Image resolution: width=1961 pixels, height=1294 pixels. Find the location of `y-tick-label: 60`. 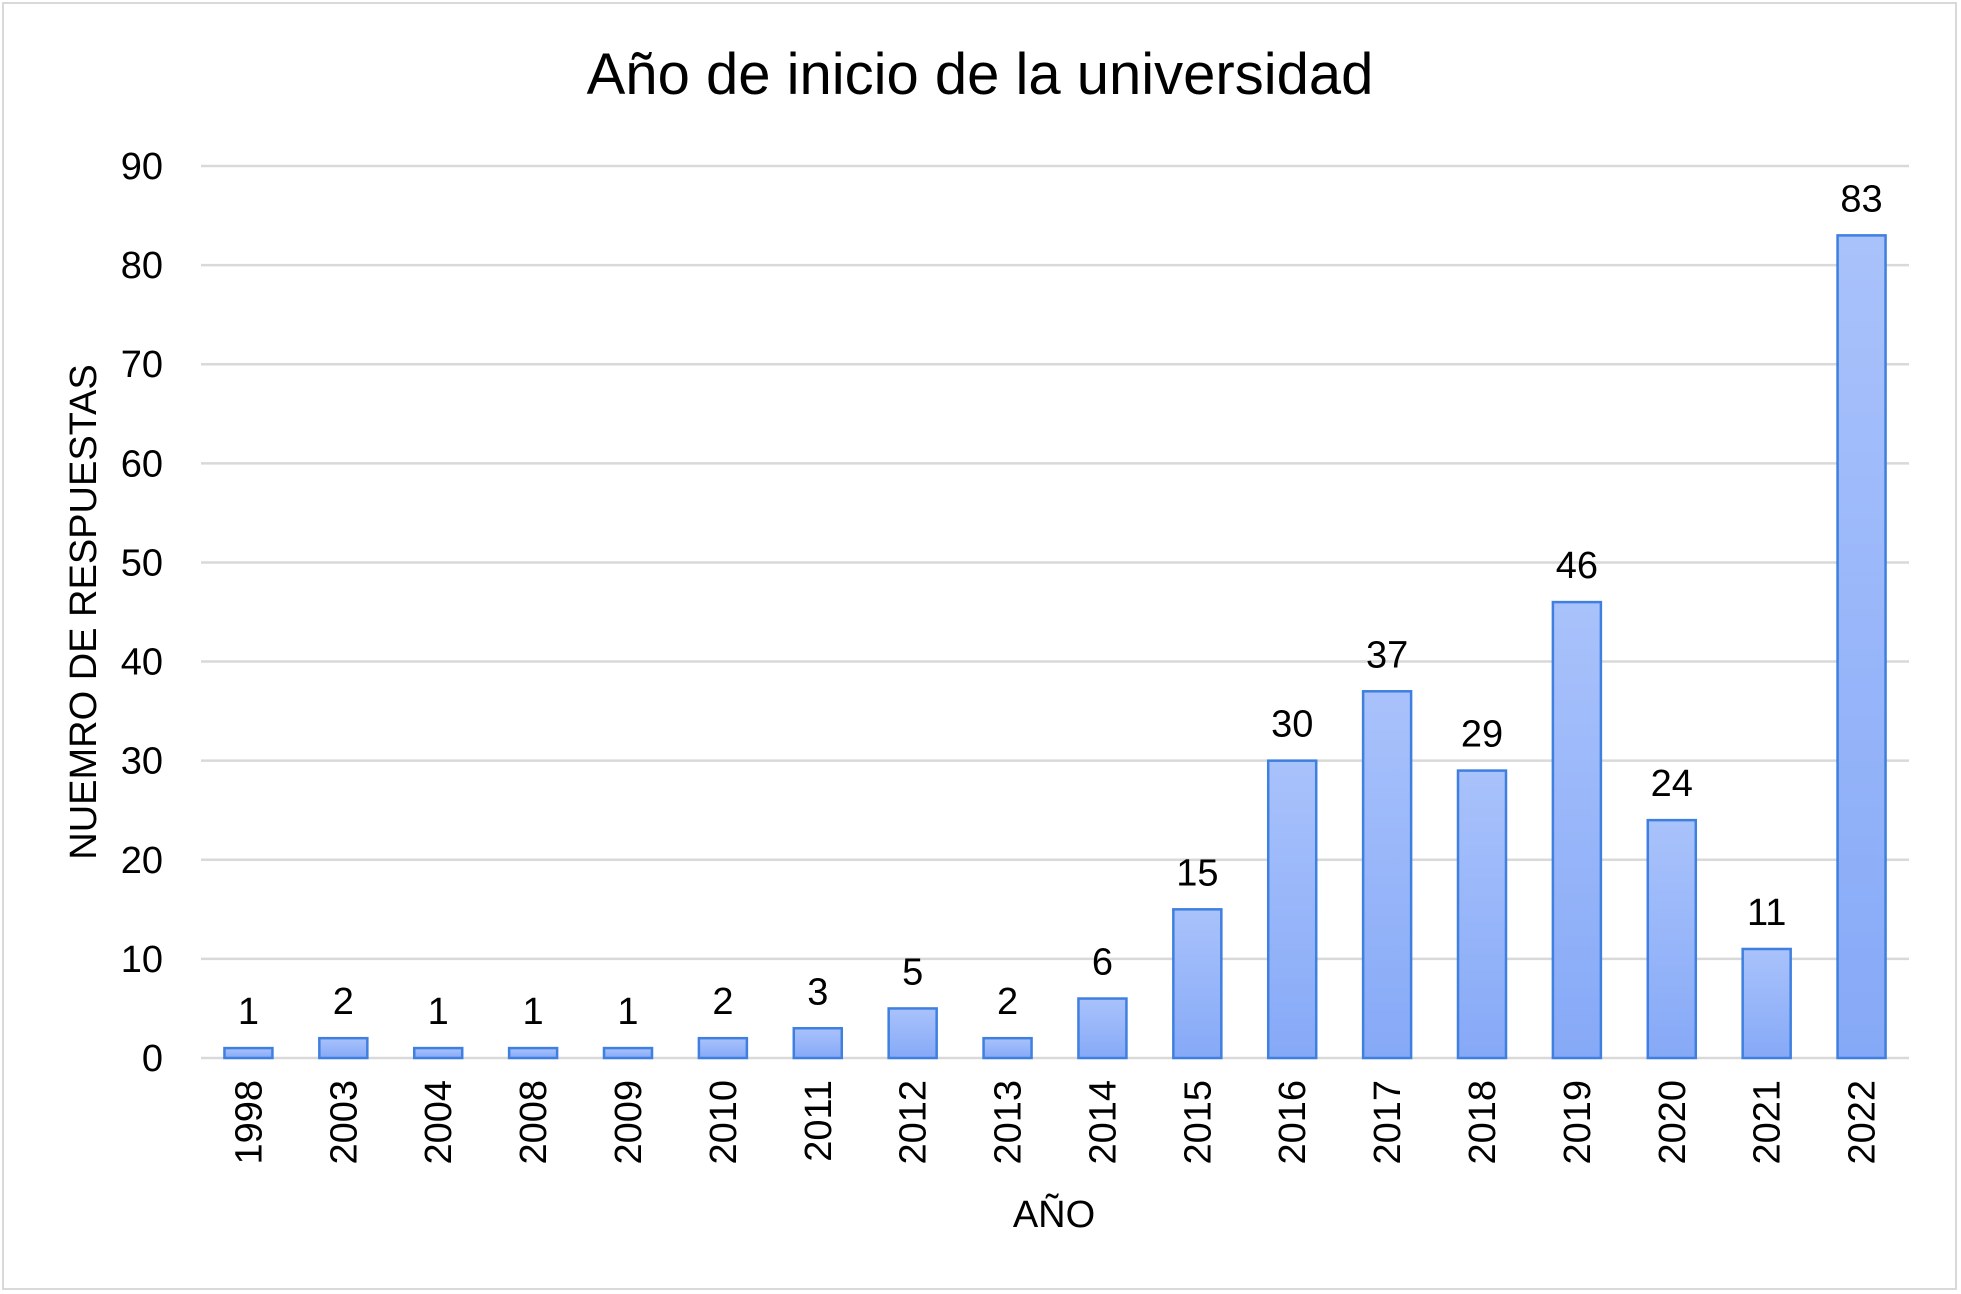

y-tick-label: 60 is located at coordinates (142, 464).